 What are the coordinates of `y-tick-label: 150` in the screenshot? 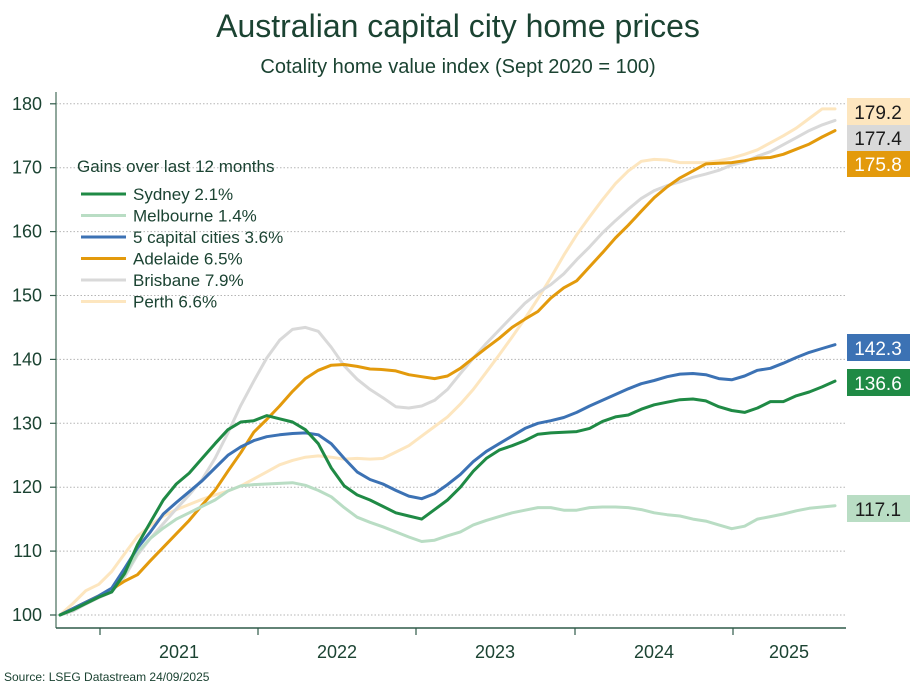 It's located at (27, 296).